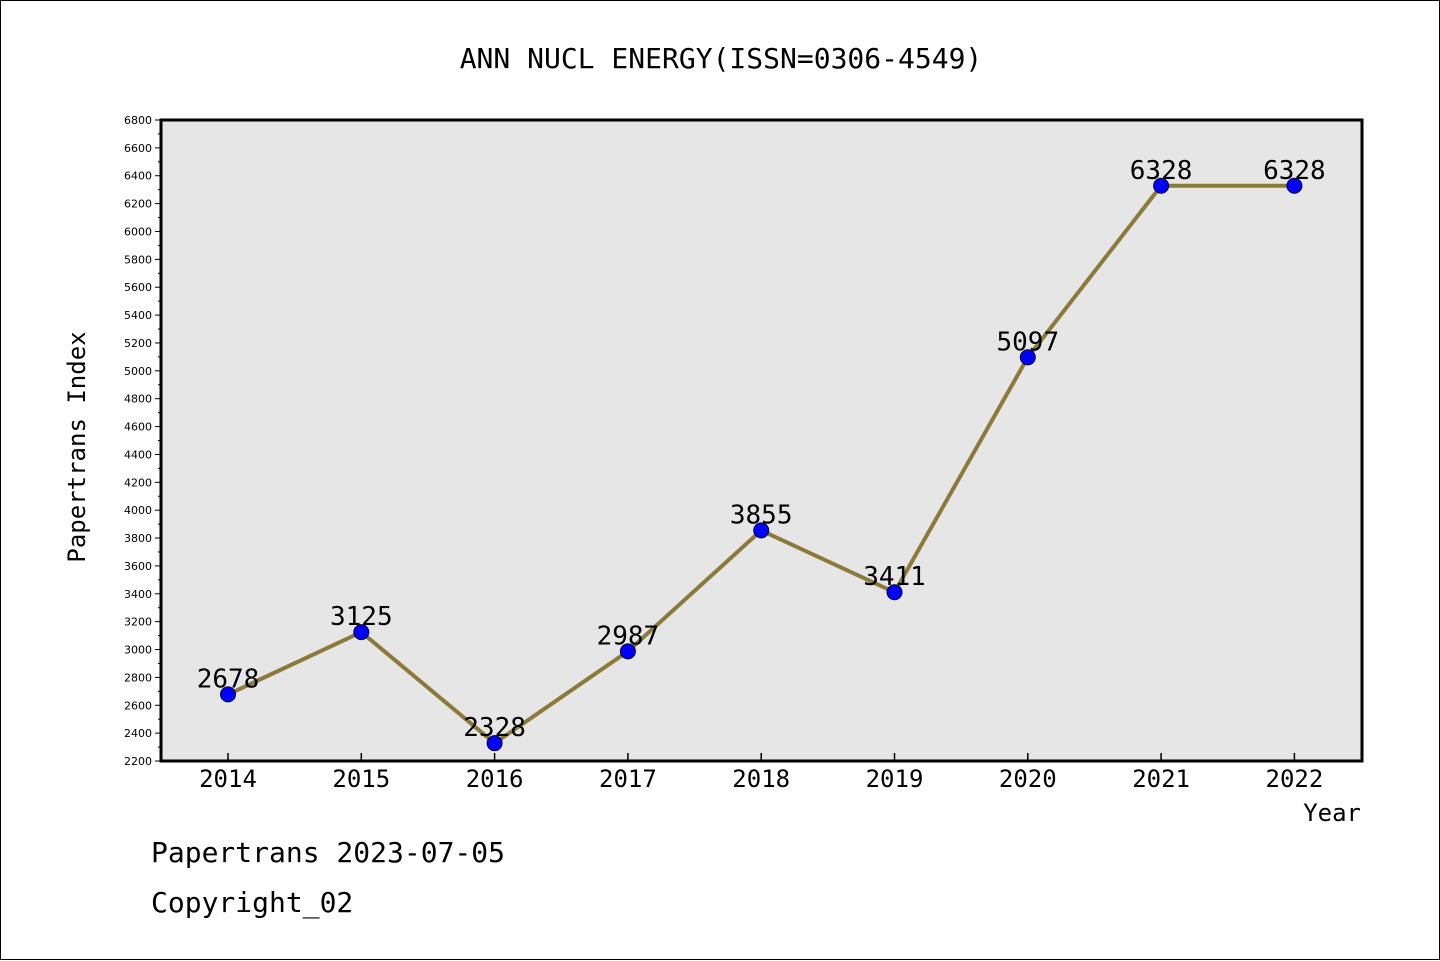 The width and height of the screenshot is (1440, 961). I want to click on data-label: 5097, so click(1027, 342).